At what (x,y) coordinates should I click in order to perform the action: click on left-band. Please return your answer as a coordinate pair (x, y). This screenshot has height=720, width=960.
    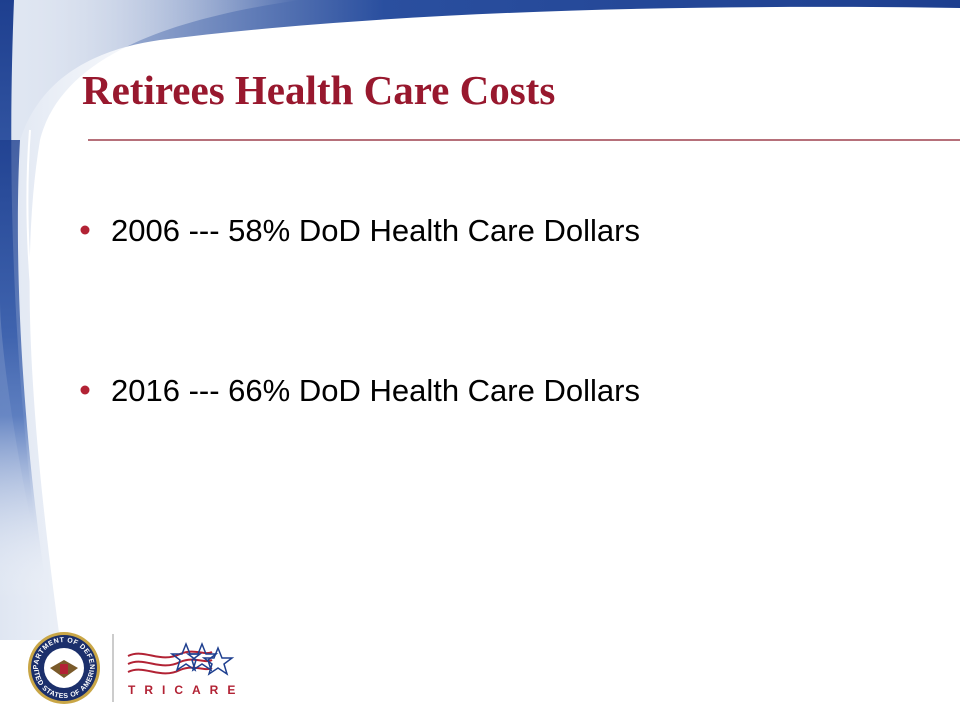
    Looking at the image, I should click on (24, 370).